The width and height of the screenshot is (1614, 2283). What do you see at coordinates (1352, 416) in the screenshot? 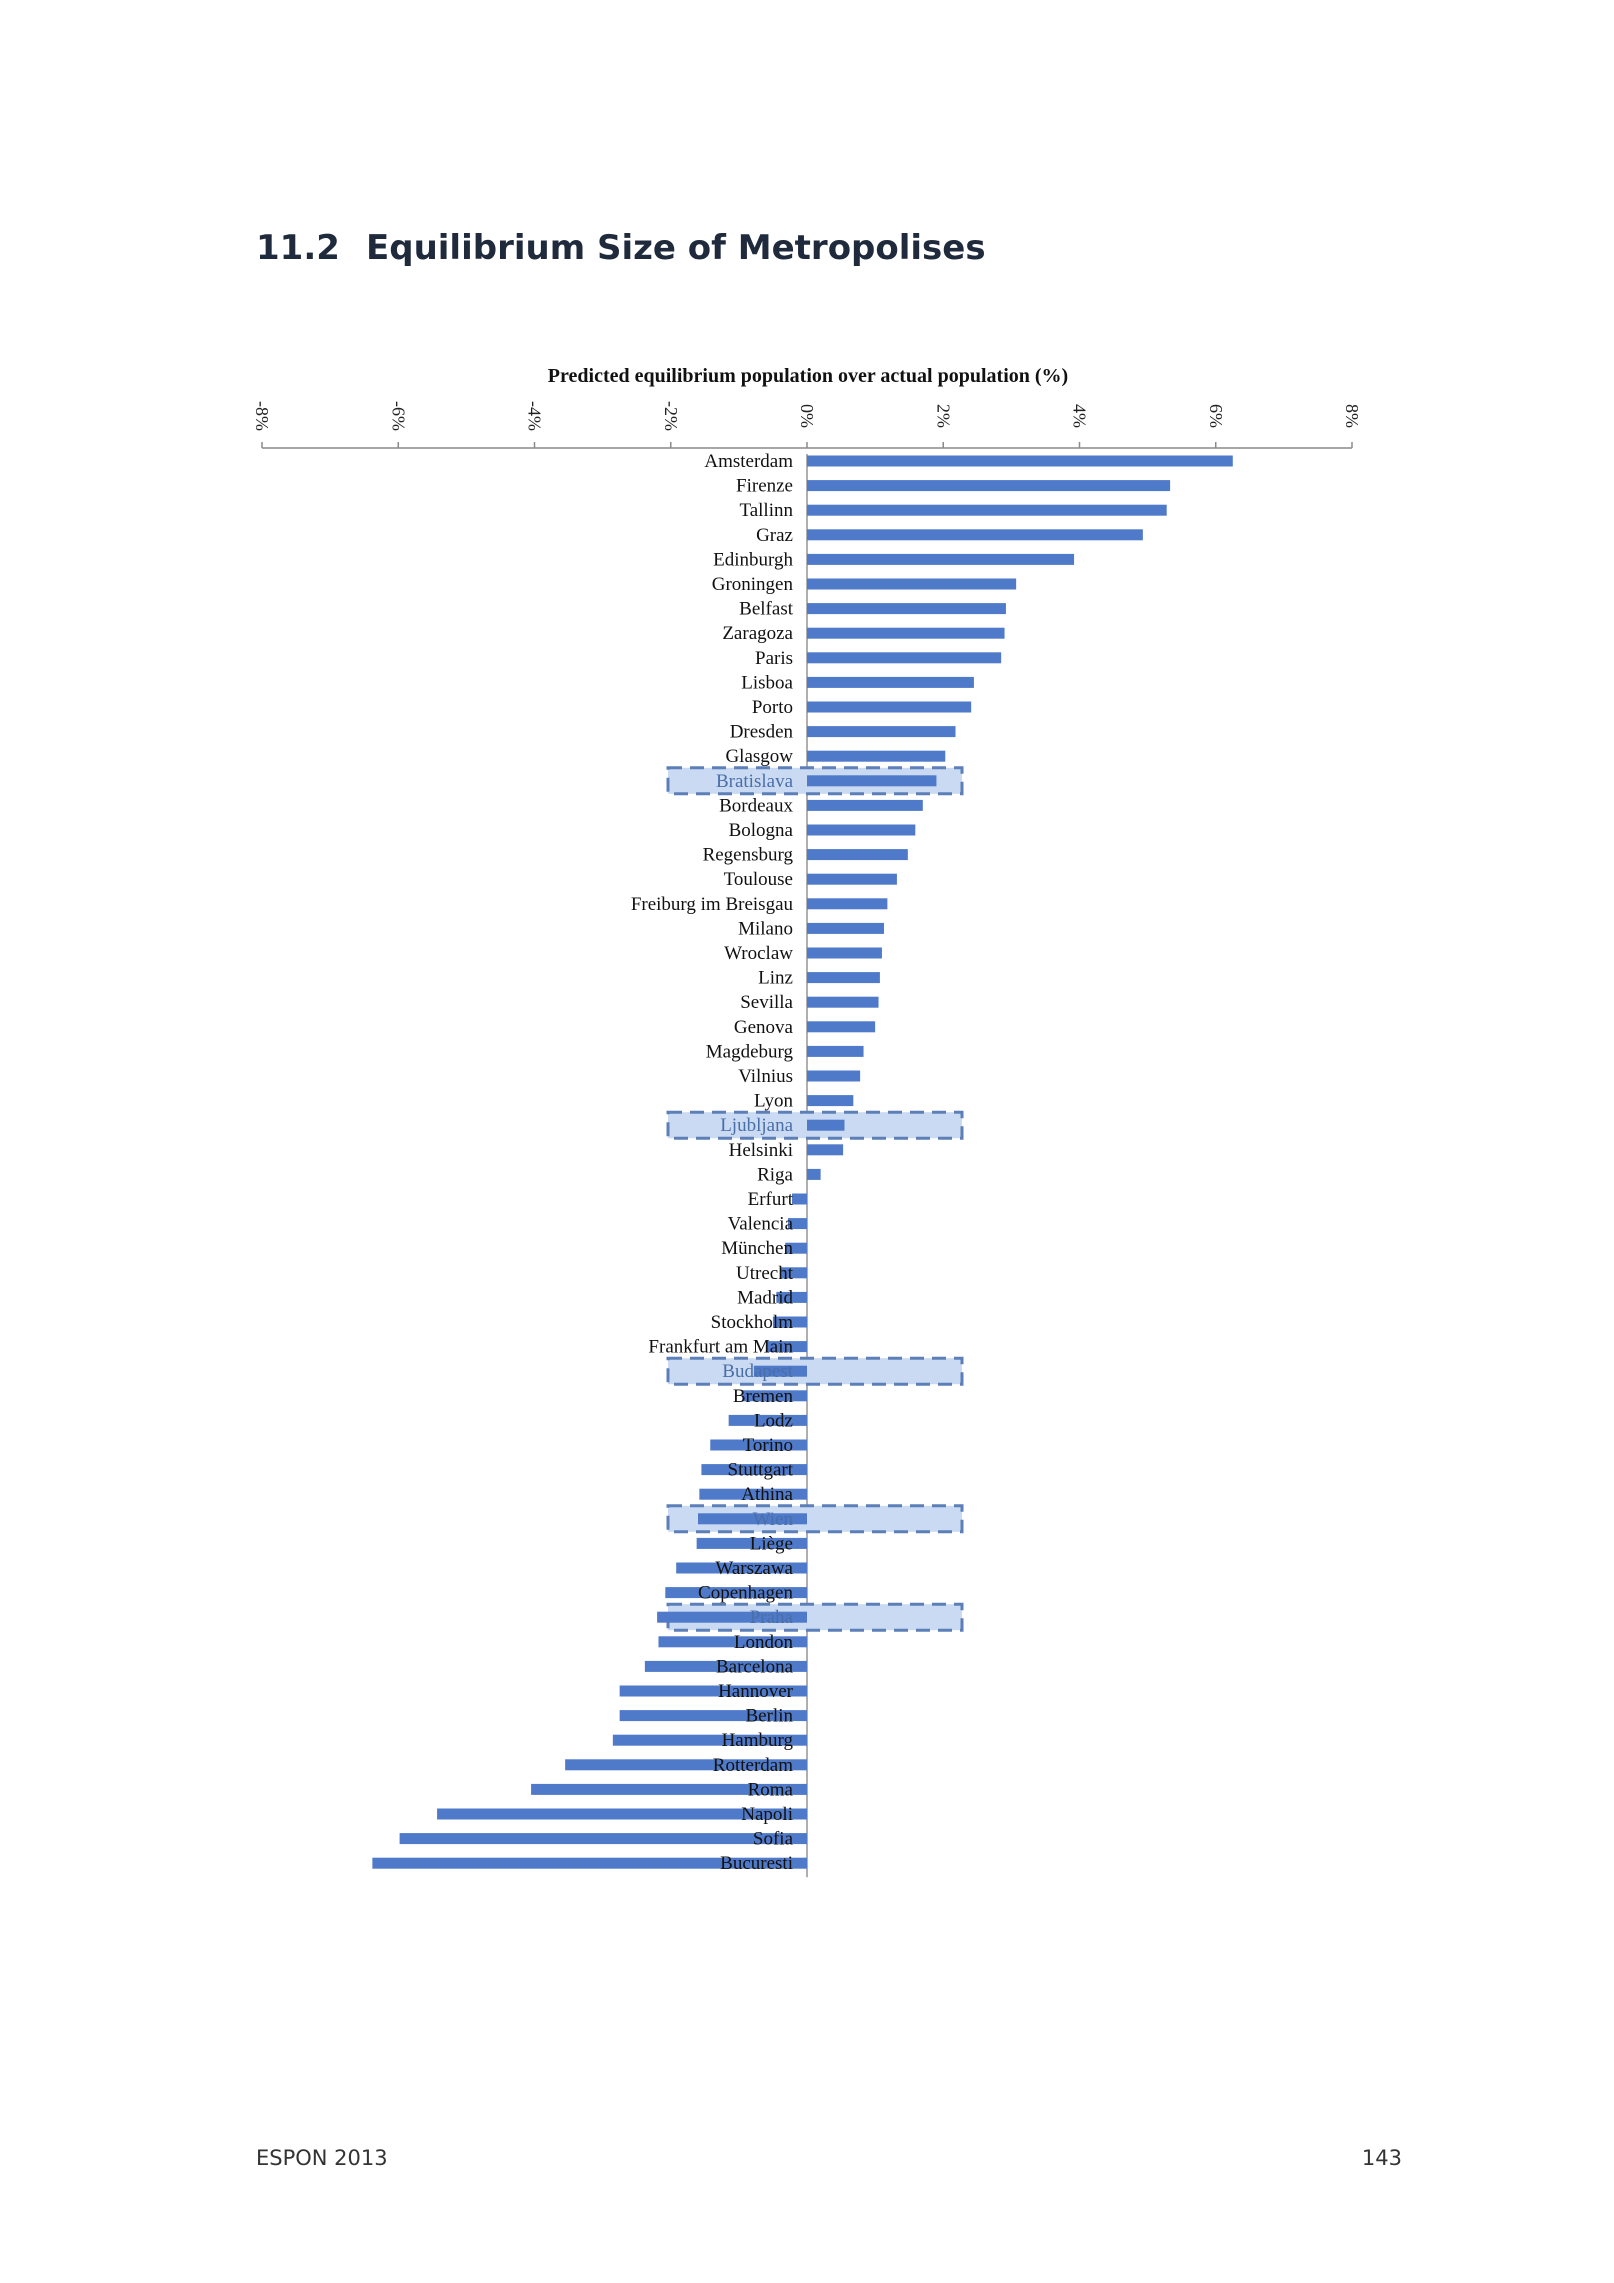
I see `x-tick-label: 8%` at bounding box center [1352, 416].